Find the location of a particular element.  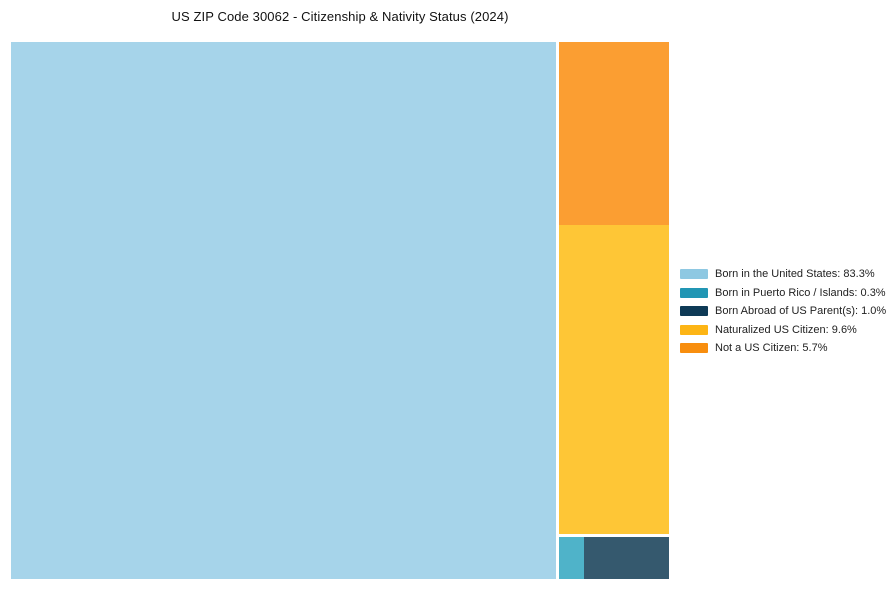

legend-swatch-naturalized-citizen is located at coordinates (694, 329).